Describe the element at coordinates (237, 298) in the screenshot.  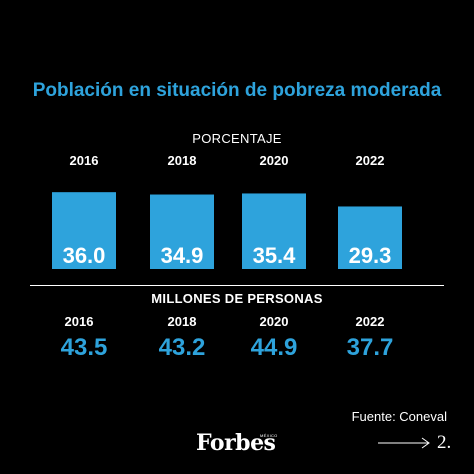
I see `millions-subtitle: MILLONES DE PERSONAS` at that location.